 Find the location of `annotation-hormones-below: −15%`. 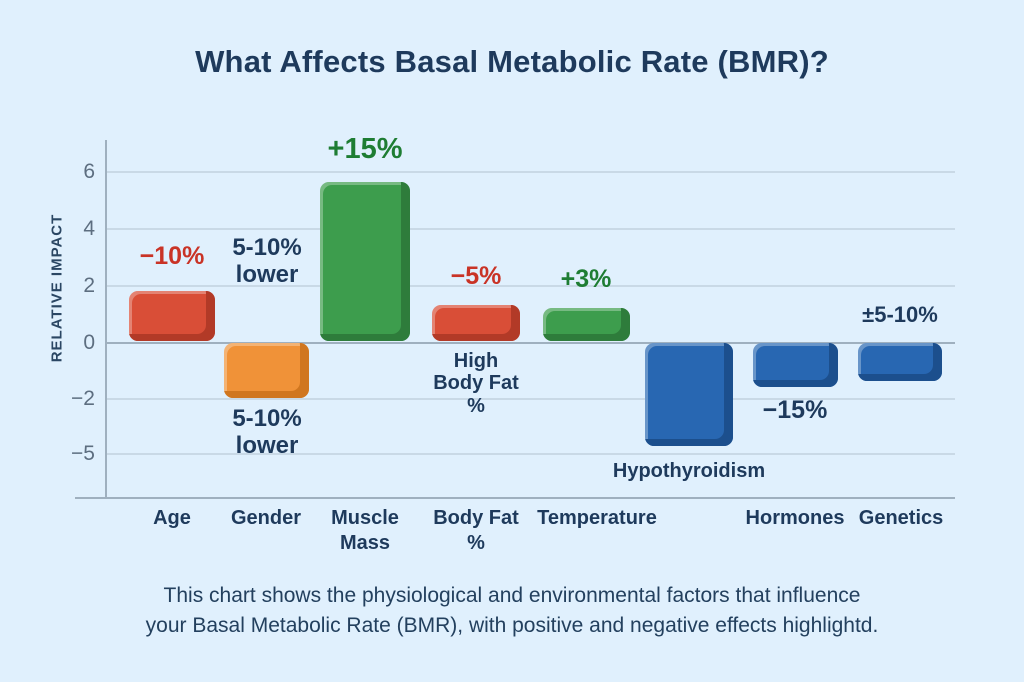

annotation-hormones-below: −15% is located at coordinates (795, 410).